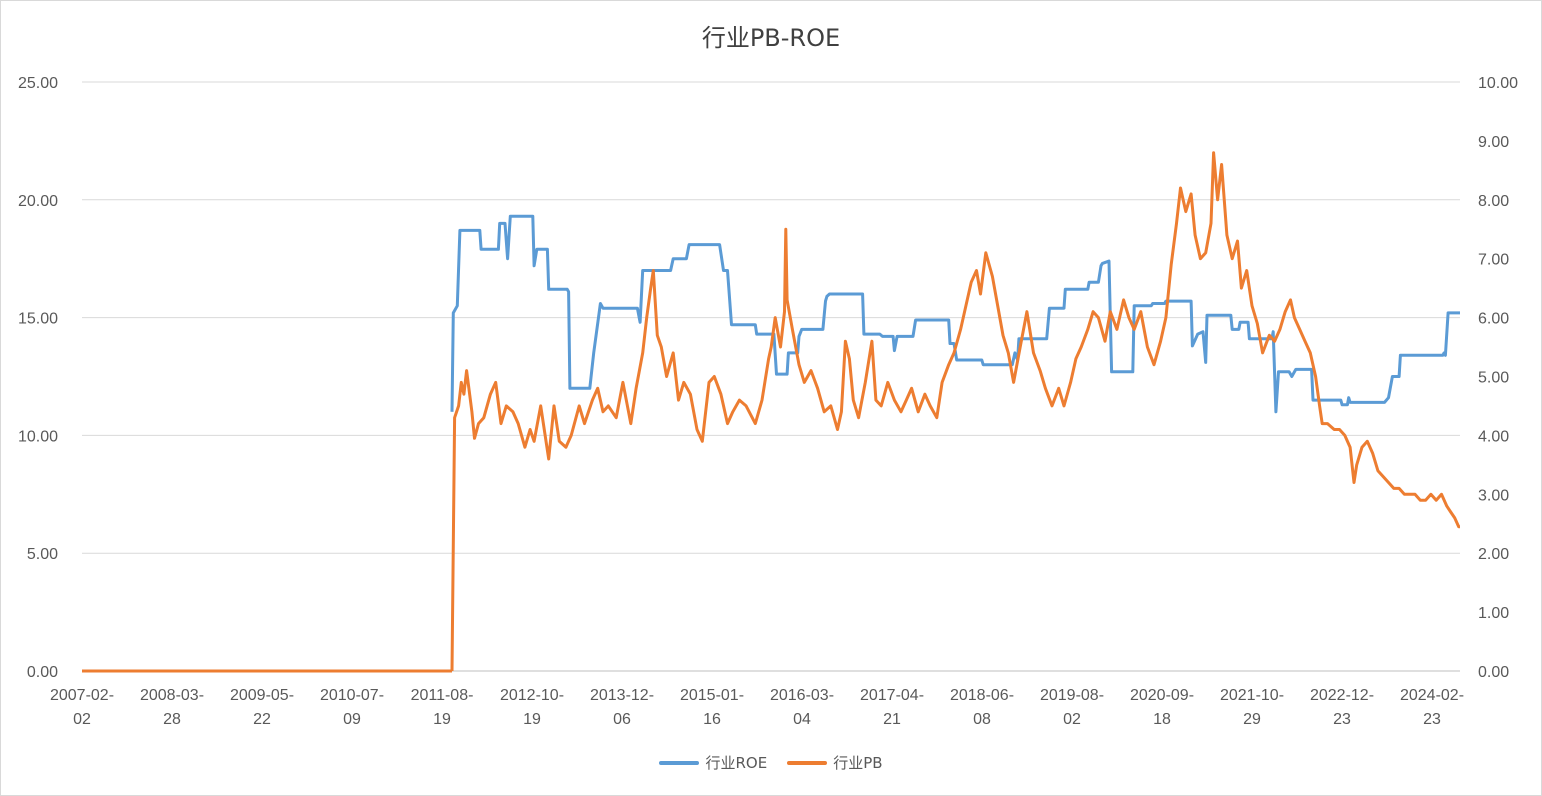 The height and width of the screenshot is (796, 1542). Describe the element at coordinates (82, 707) in the screenshot. I see `x-tick-label: 2007-02-02` at that location.